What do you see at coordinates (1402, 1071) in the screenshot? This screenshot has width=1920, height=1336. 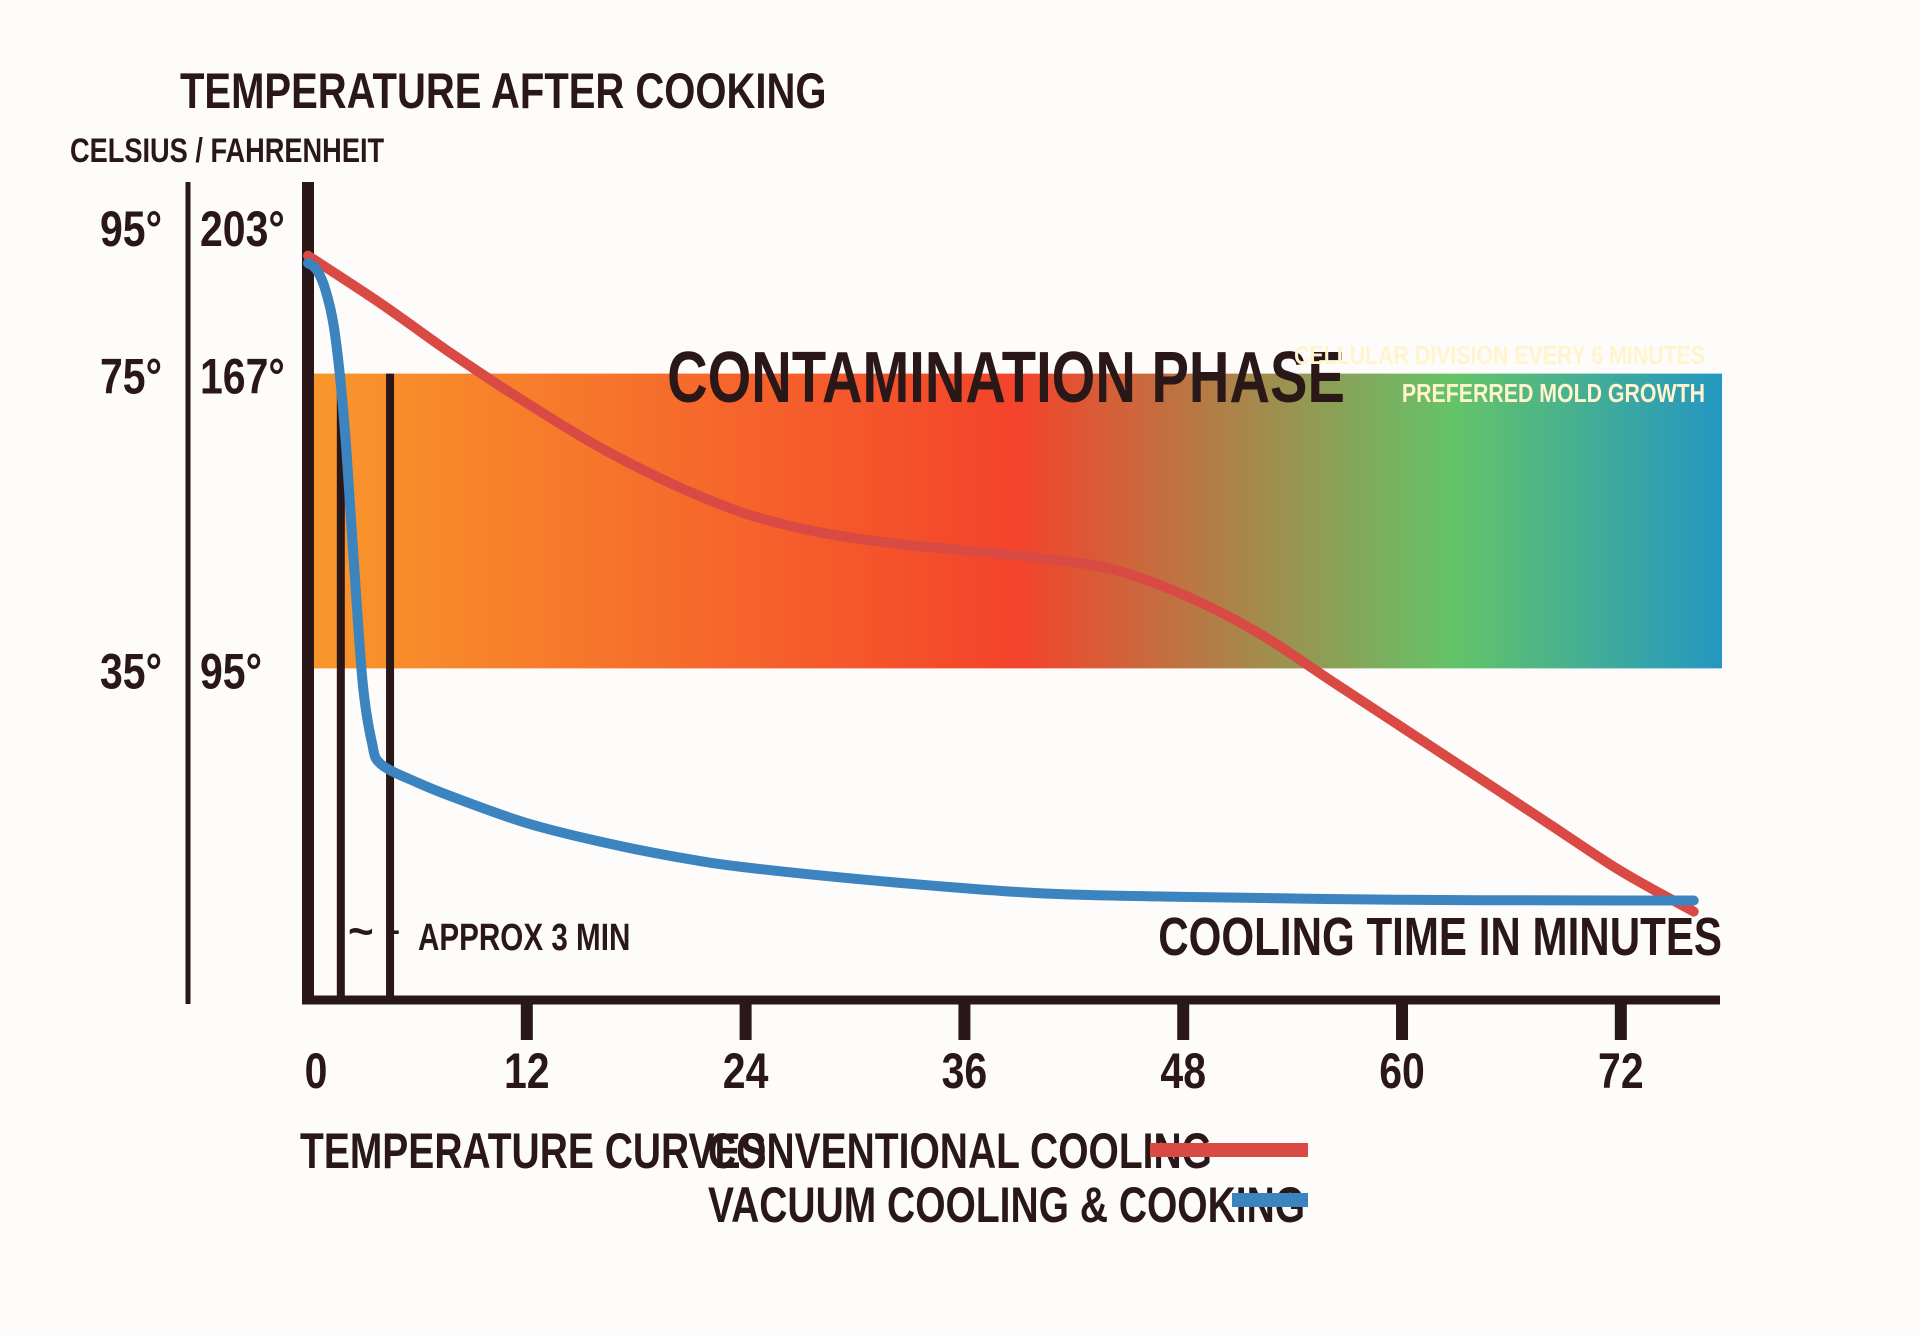 I see `x-tick-label: 60` at bounding box center [1402, 1071].